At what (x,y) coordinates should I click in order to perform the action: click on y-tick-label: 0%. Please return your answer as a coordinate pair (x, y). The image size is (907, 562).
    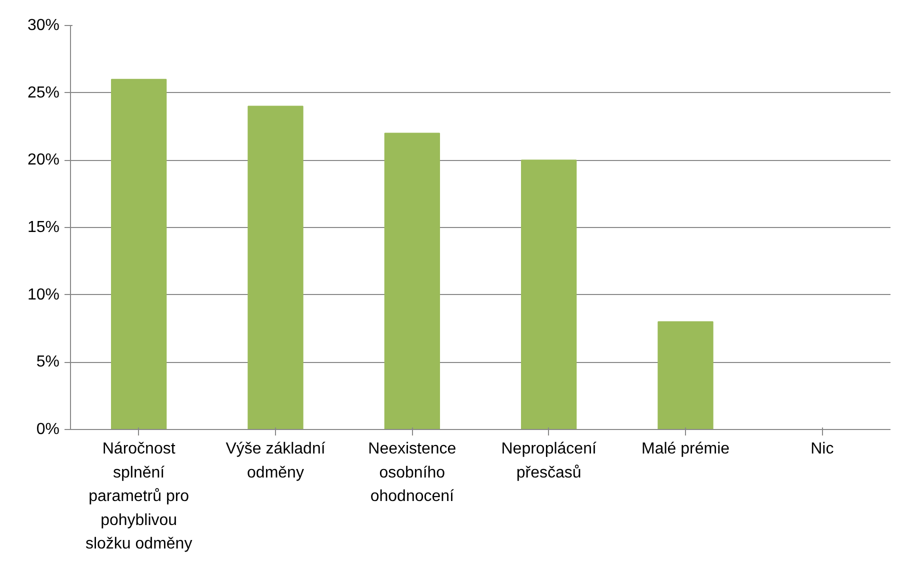
    Looking at the image, I should click on (48, 429).